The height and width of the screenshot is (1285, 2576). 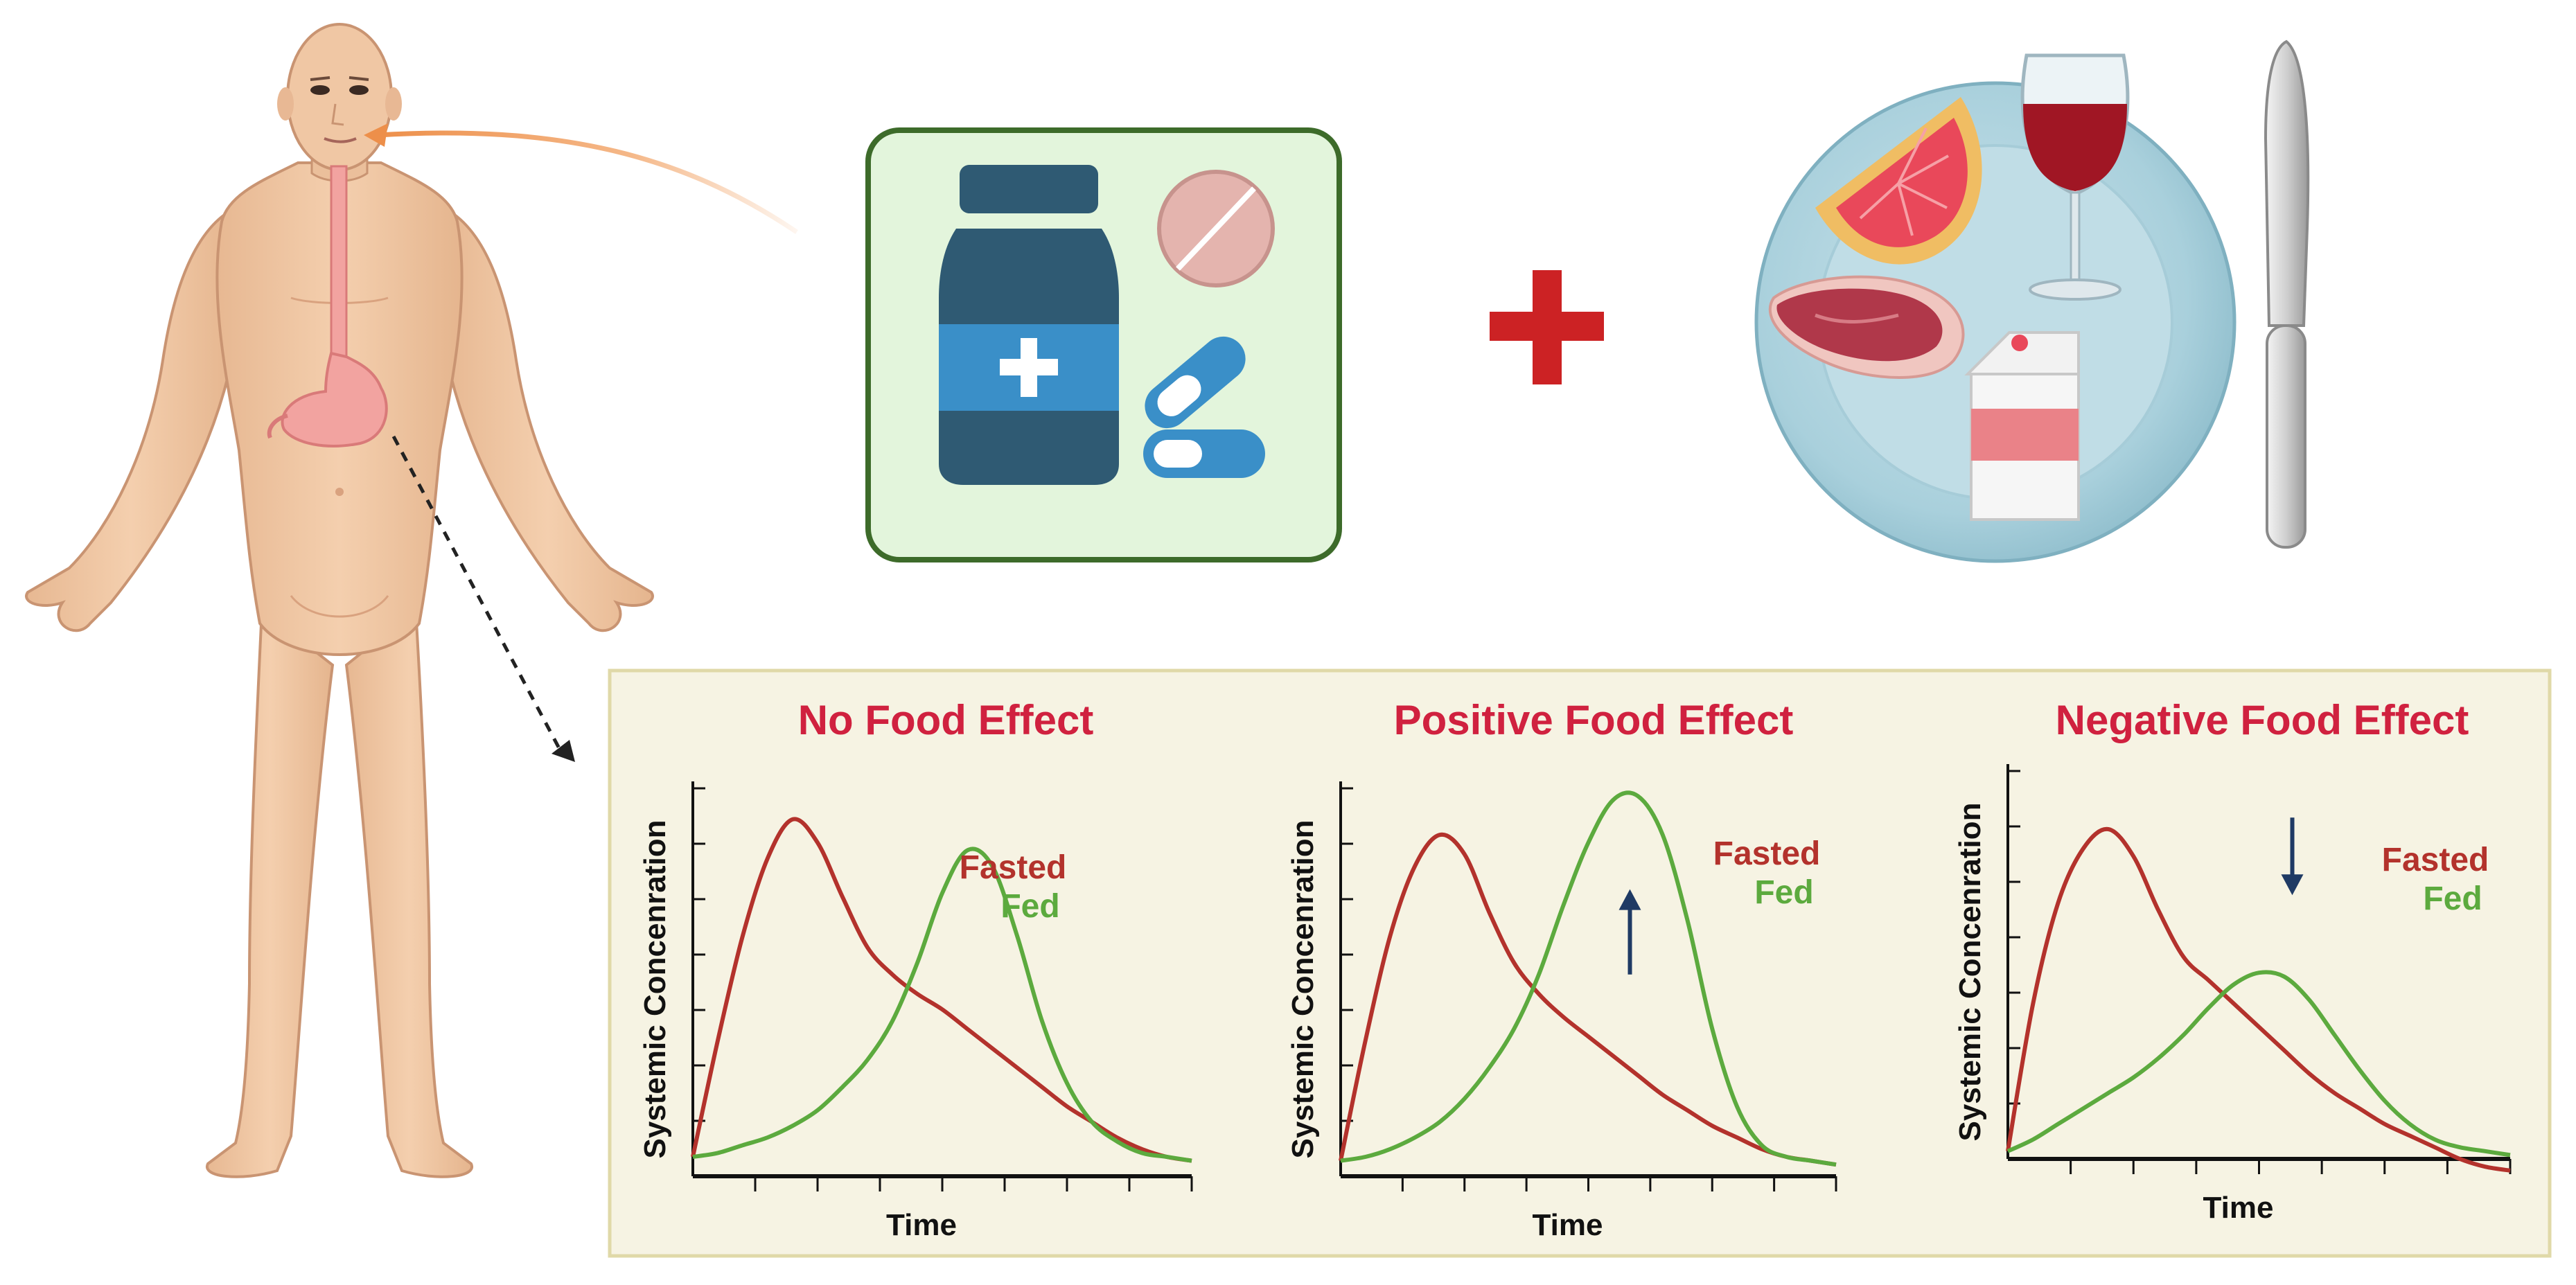 I want to click on grapefruit-icon, so click(x=1898, y=181).